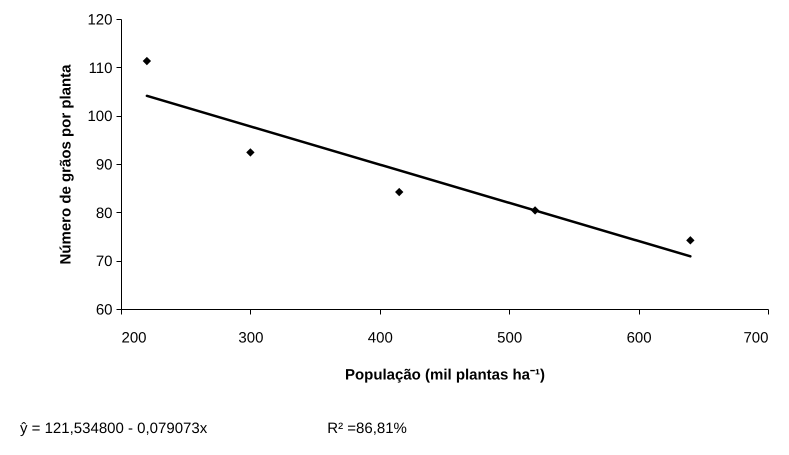 This screenshot has width=789, height=455. I want to click on y-axis-title: Número de grãos por planta, so click(65, 164).